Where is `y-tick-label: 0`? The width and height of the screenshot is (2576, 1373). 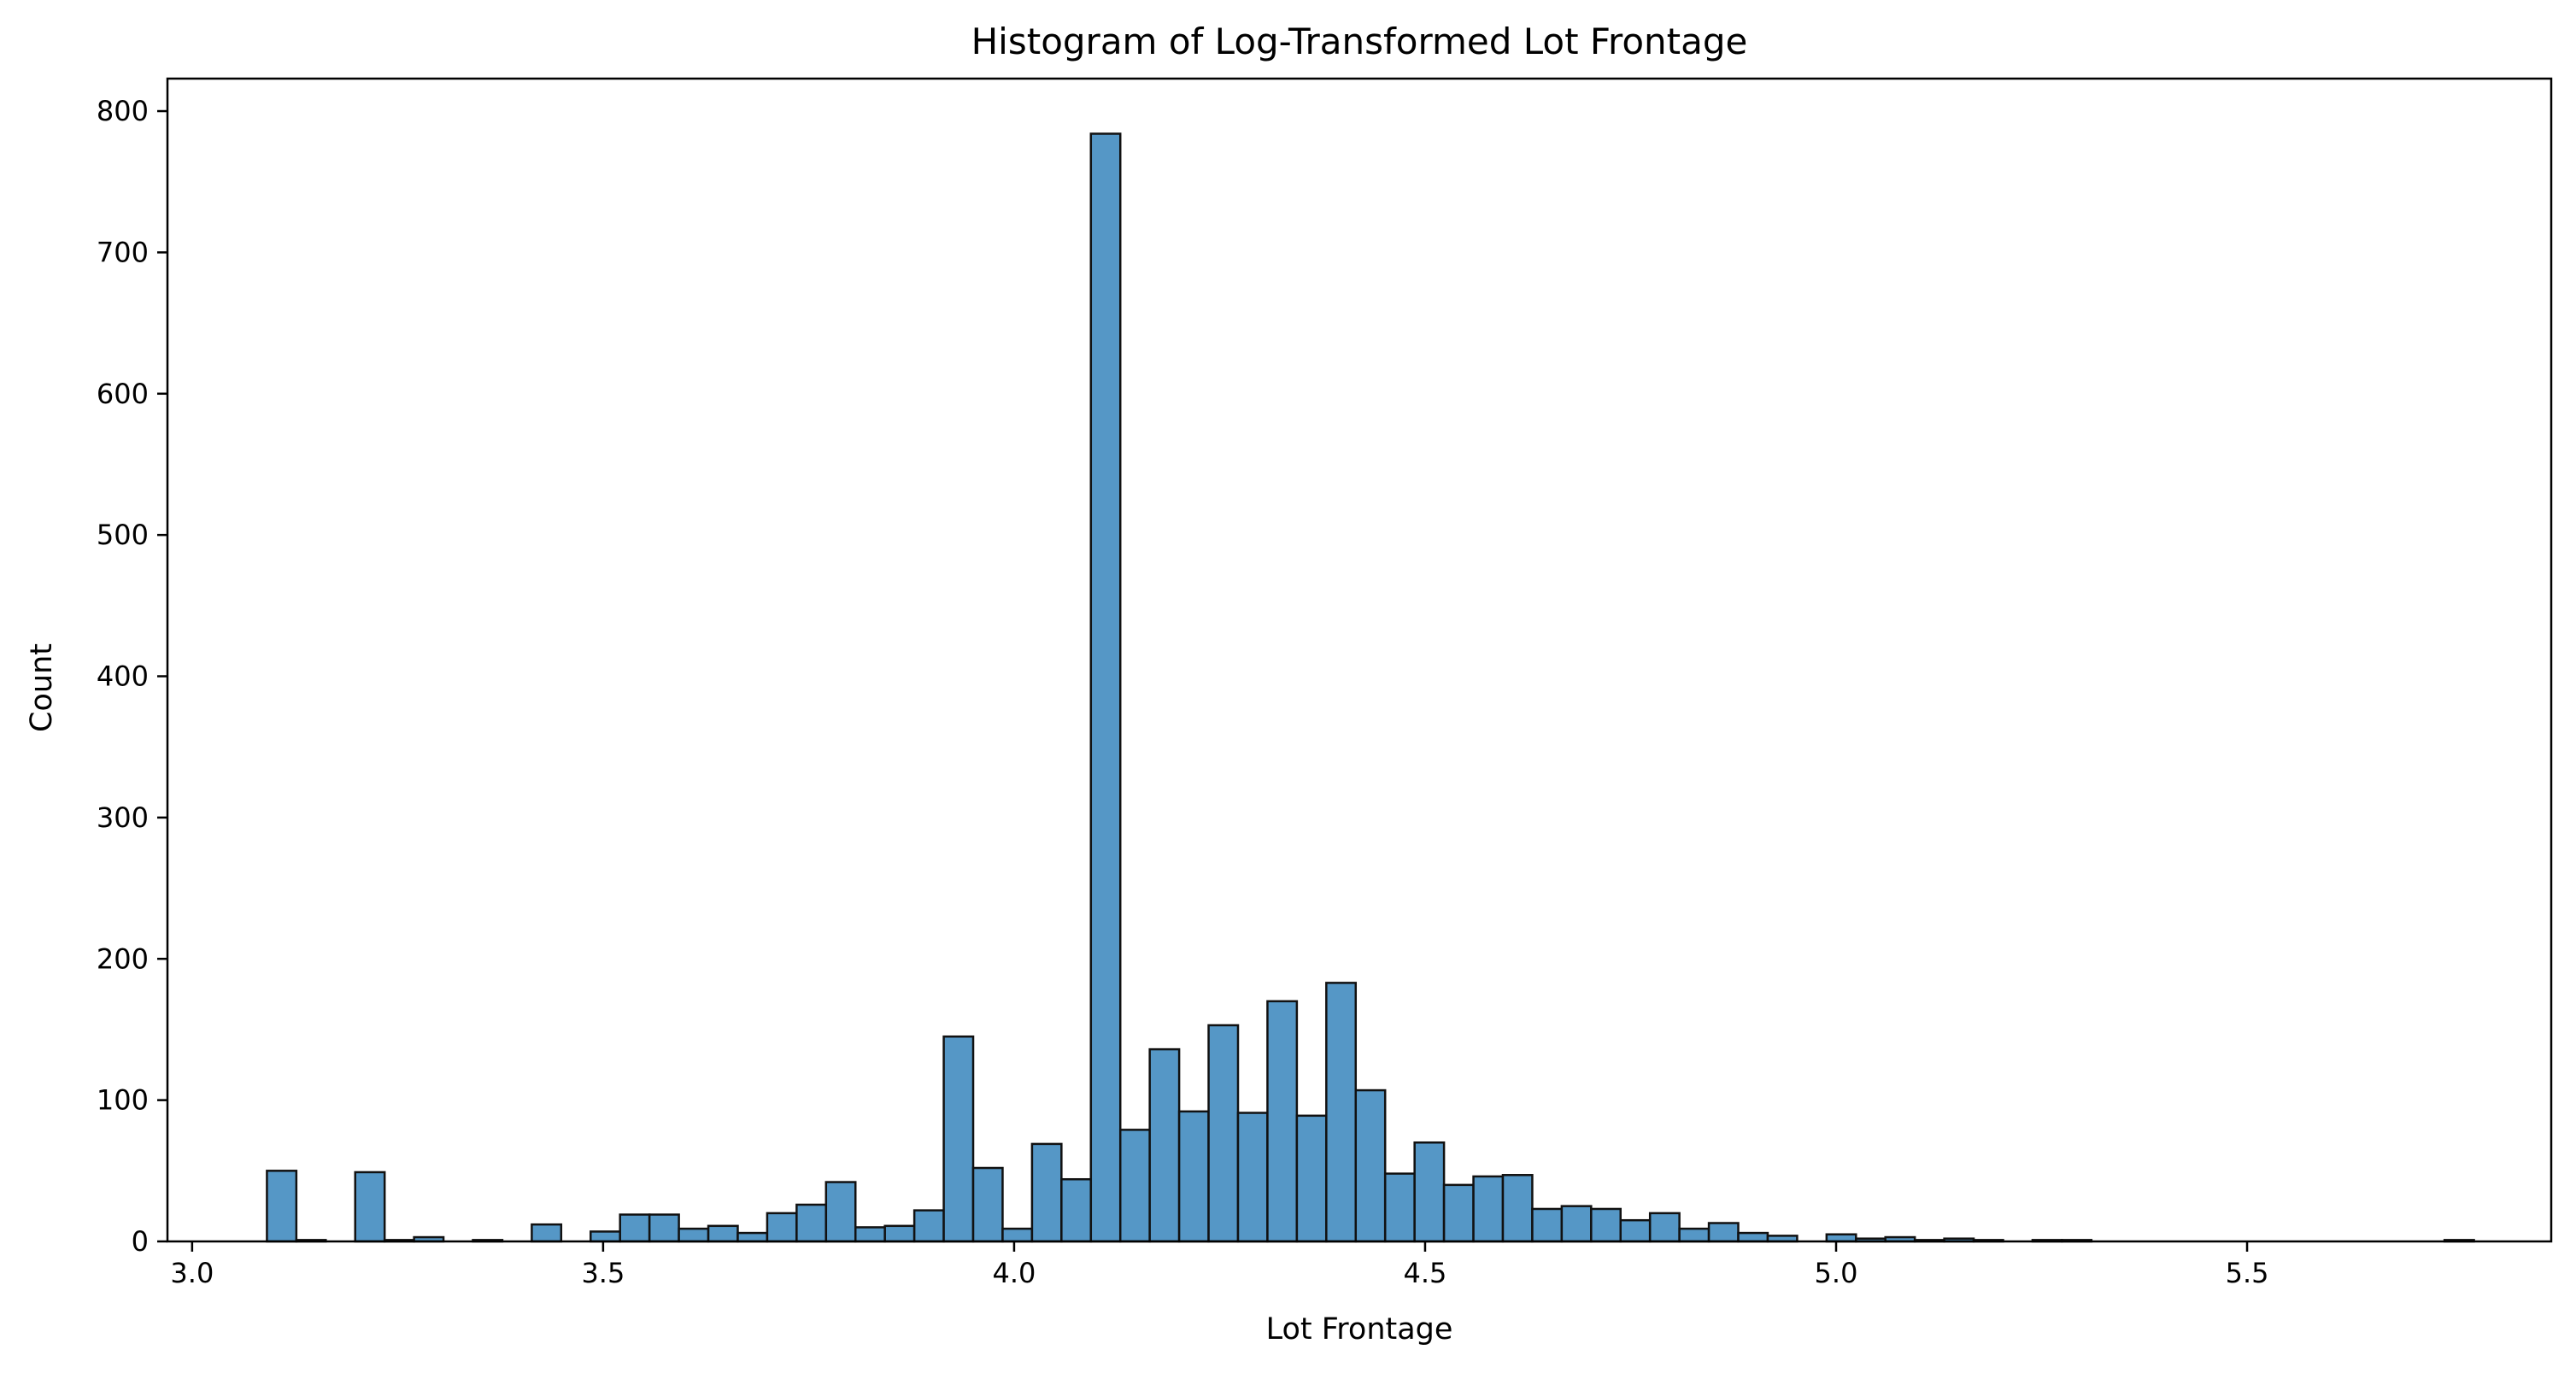 y-tick-label: 0 is located at coordinates (140, 1242).